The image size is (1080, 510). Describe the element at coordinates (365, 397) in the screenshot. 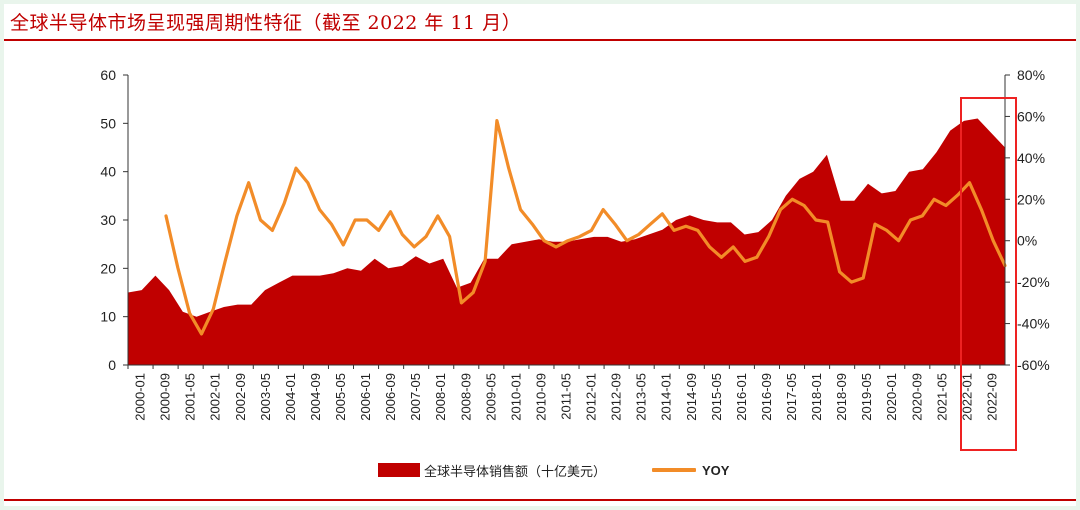

I see `x-tick-label: 2006-01` at that location.